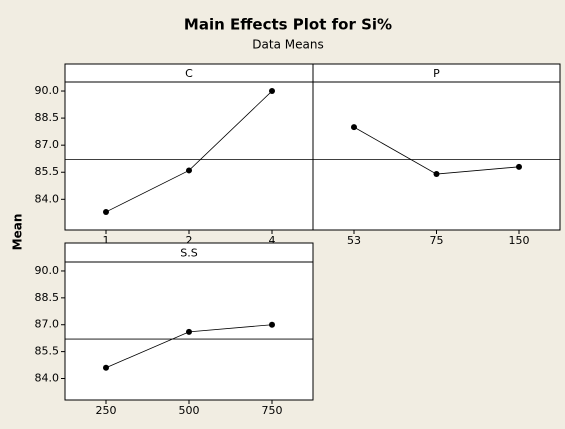 The width and height of the screenshot is (565, 429). What do you see at coordinates (519, 240) in the screenshot?
I see `x-tick-label: 150` at bounding box center [519, 240].